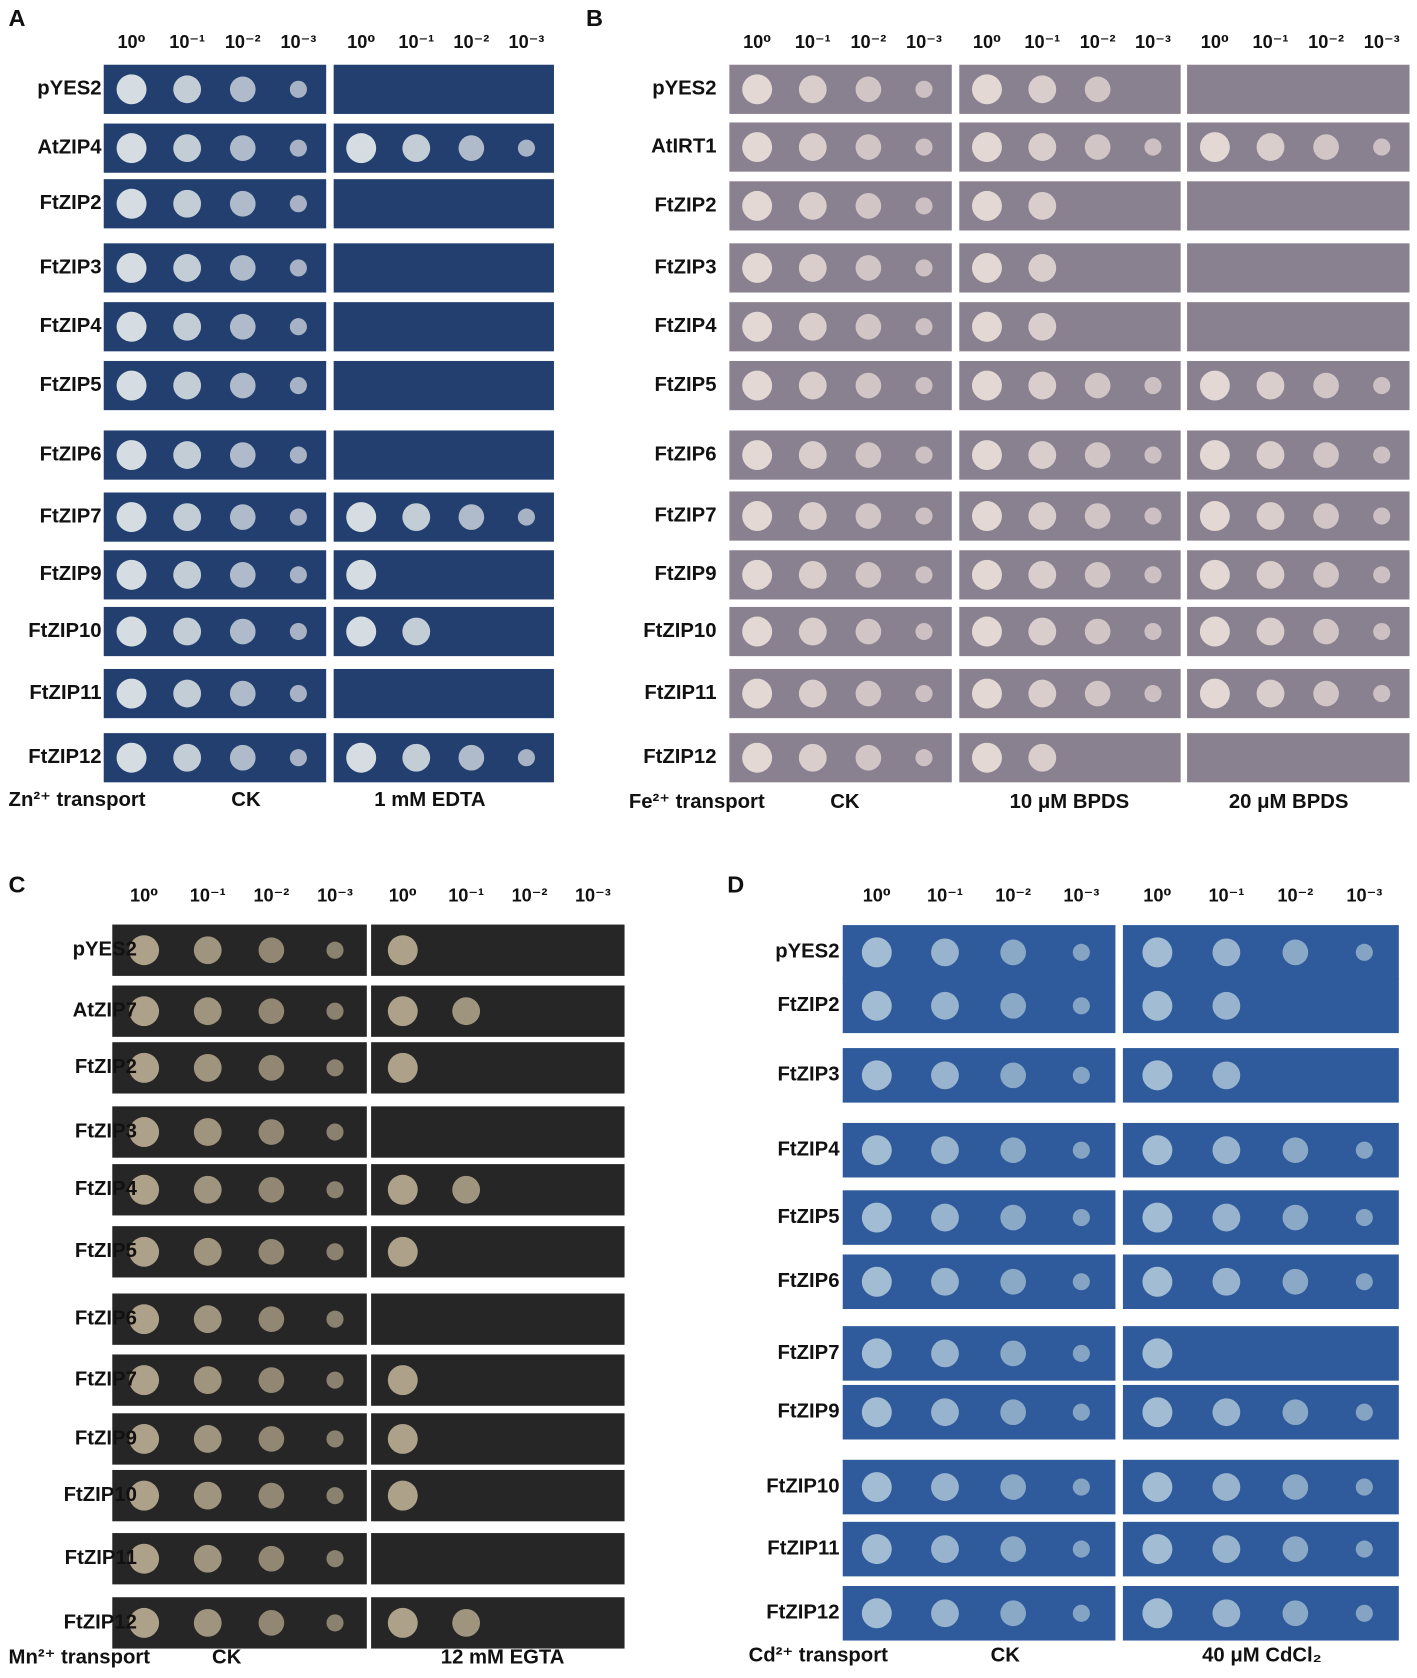  I want to click on strain-label: FtZIP5, so click(71, 385).